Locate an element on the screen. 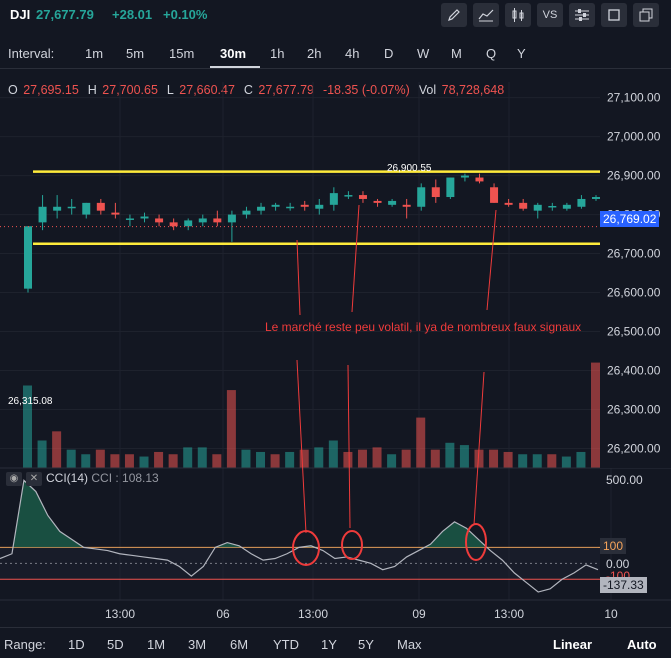 The width and height of the screenshot is (671, 658). compare-button: VS is located at coordinates (550, 15).